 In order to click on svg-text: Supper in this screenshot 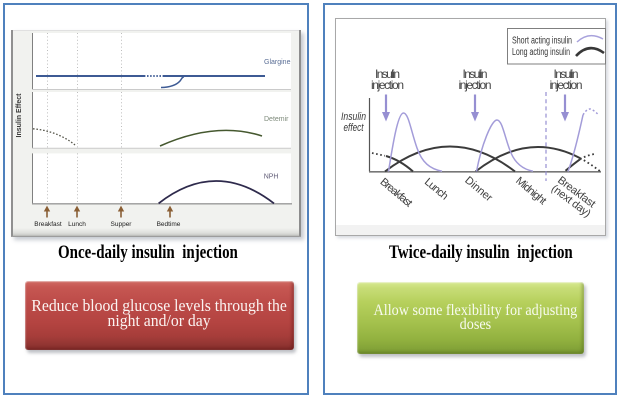, I will do `click(122, 224)`.